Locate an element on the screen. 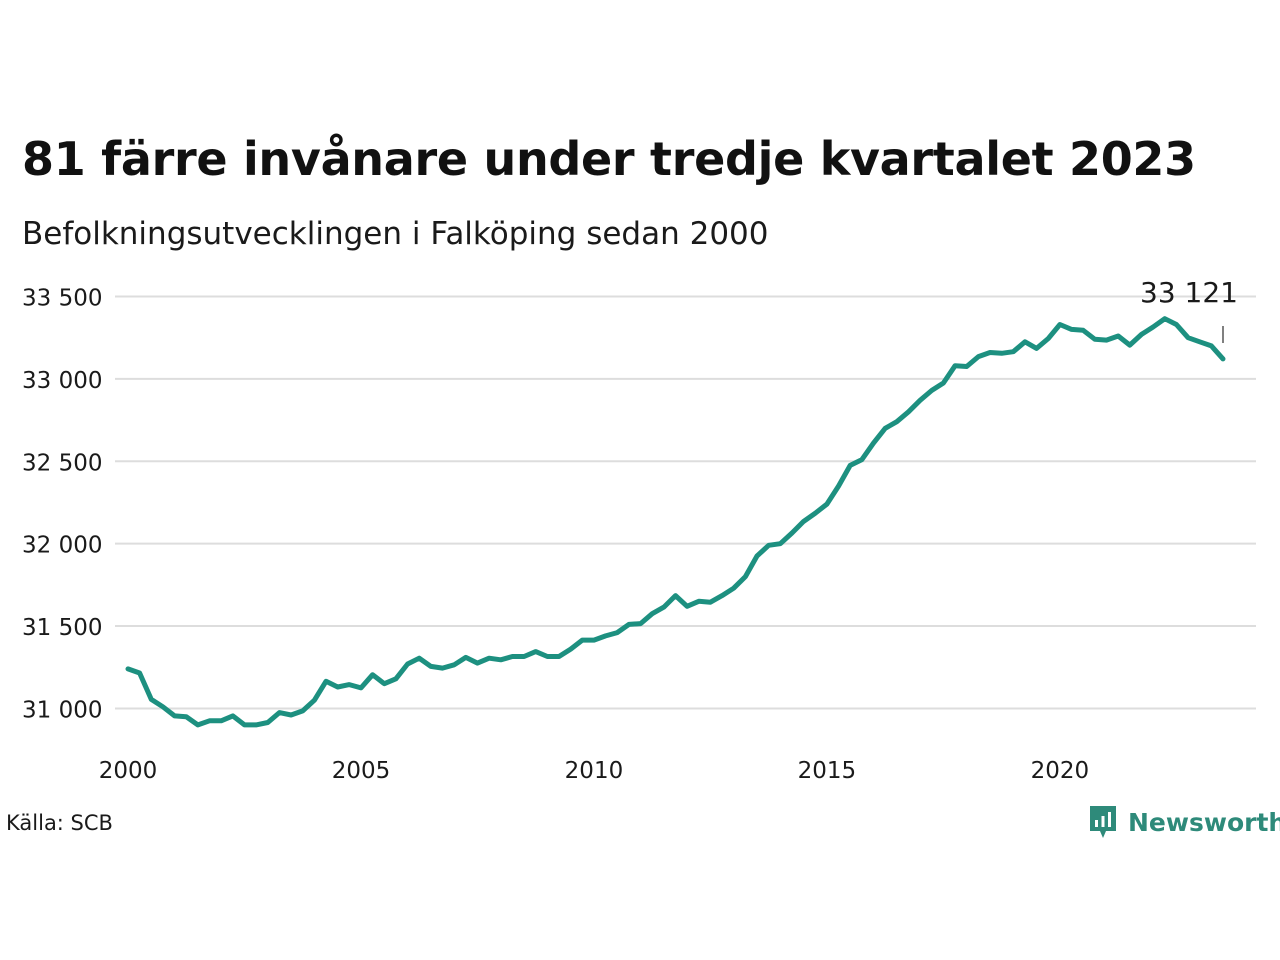 This screenshot has width=1280, height=960. y-tick-label: 32 500 is located at coordinates (62, 463).